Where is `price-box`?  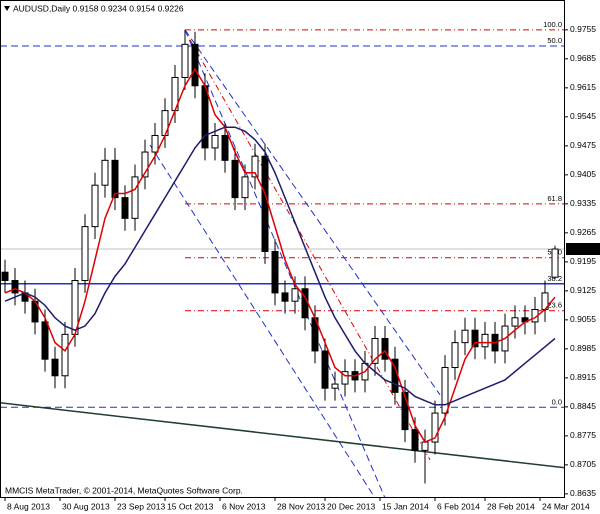 price-box is located at coordinates (583, 249).